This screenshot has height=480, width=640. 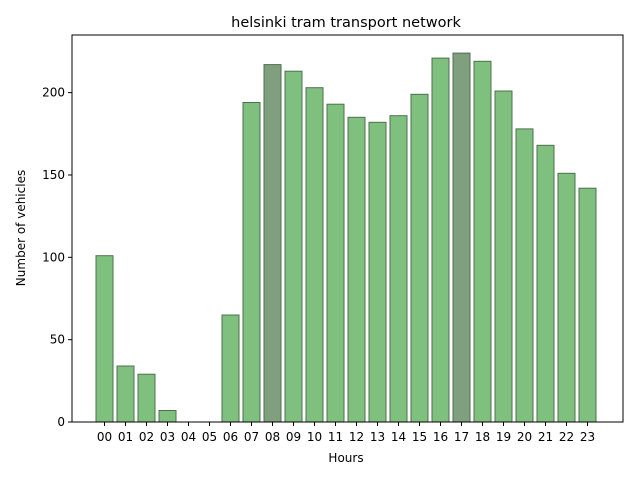 I want to click on x-tick-label-11: 11, so click(x=335, y=437).